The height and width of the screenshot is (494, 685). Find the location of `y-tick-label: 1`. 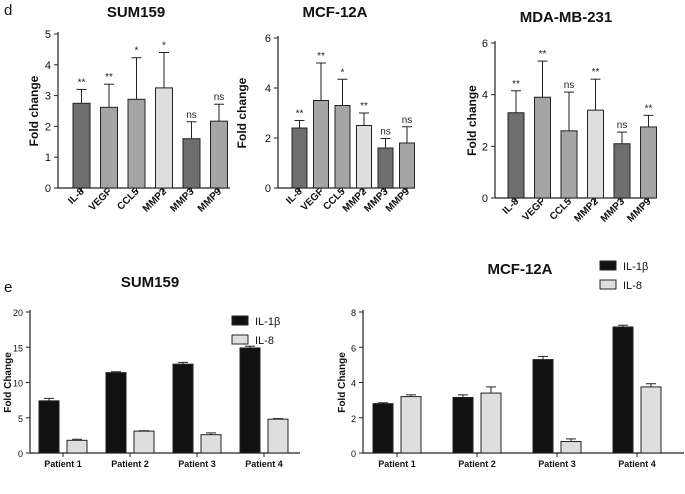

y-tick-label: 1 is located at coordinates (48, 158).